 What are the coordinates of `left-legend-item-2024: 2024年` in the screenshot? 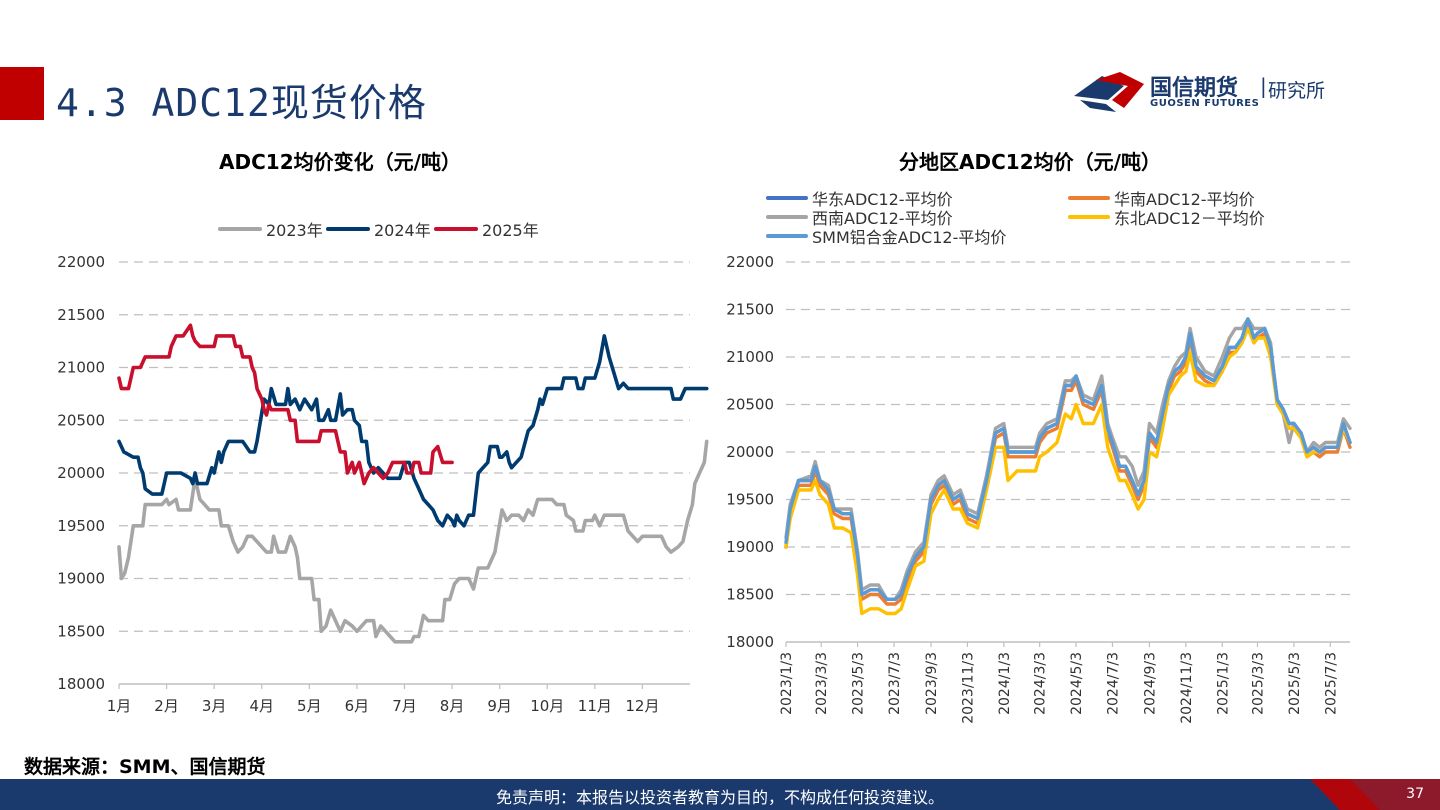 It's located at (378, 229).